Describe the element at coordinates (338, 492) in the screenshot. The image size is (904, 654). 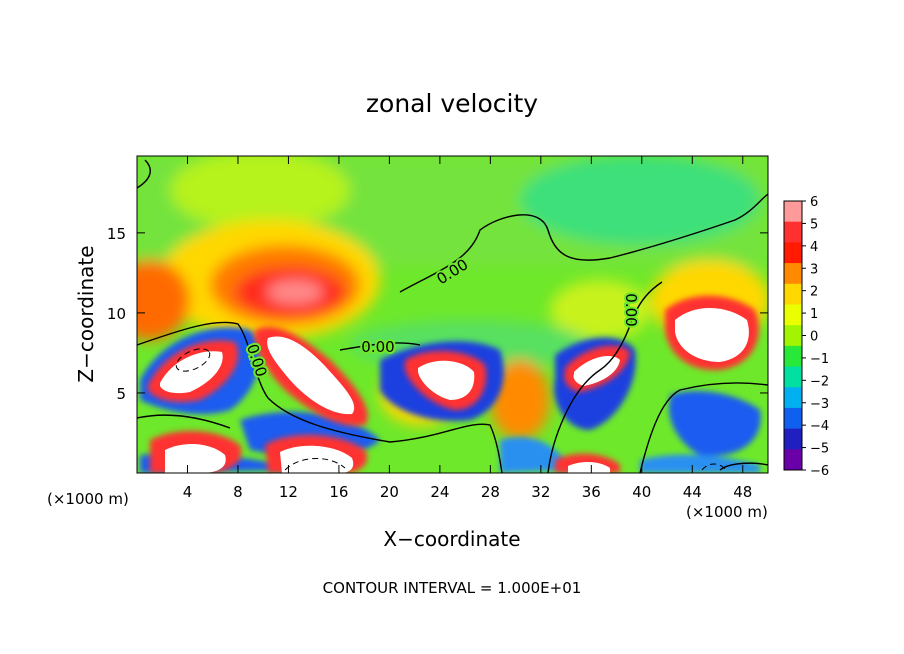
I see `x-tick-label: 16` at that location.